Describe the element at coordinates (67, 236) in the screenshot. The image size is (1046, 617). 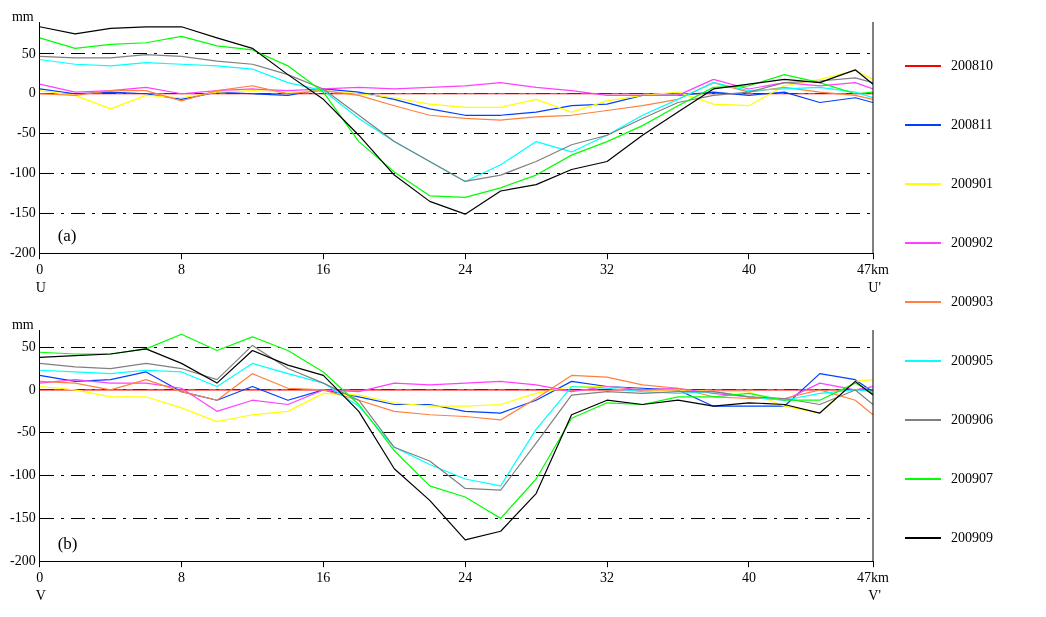
I see `annotation: (a)` at that location.